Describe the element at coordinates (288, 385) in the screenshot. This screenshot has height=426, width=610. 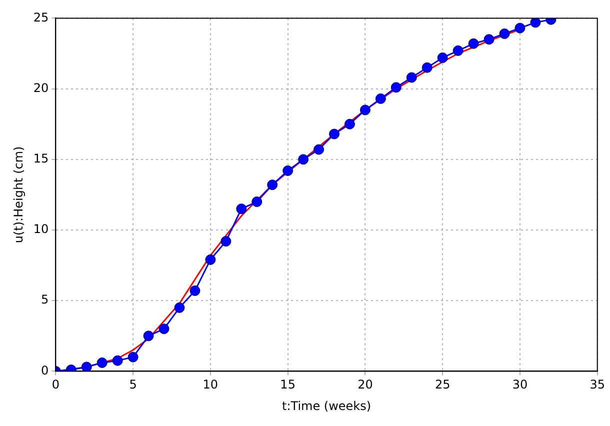
I see `x-tick-label: 15` at that location.